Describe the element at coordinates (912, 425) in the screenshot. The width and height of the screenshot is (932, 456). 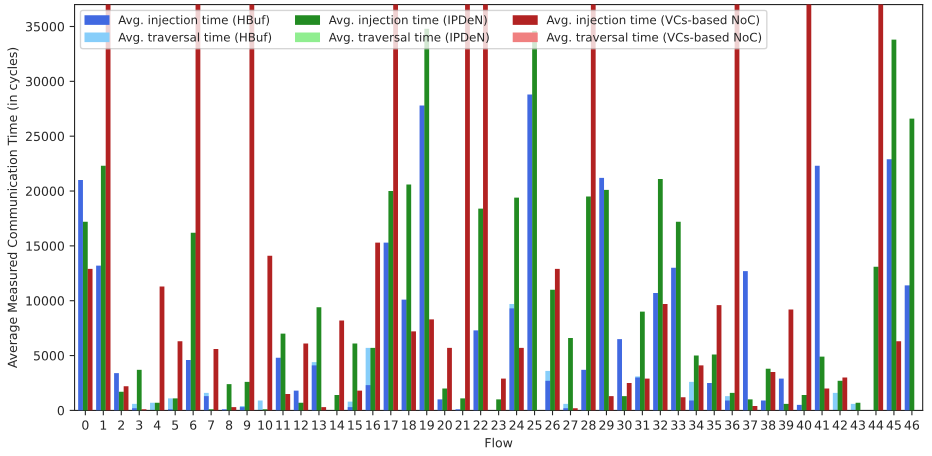
I see `x-tick-label: 46` at that location.